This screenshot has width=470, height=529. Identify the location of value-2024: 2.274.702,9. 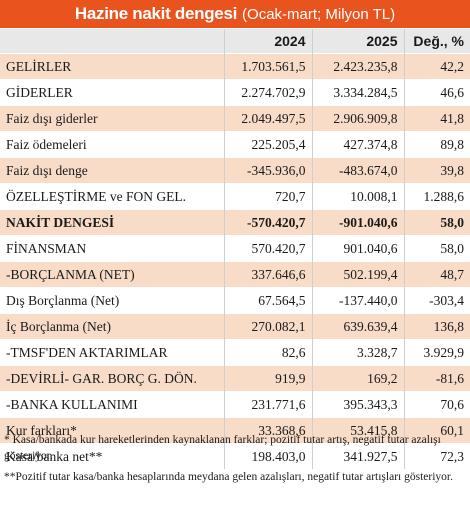
(267, 92).